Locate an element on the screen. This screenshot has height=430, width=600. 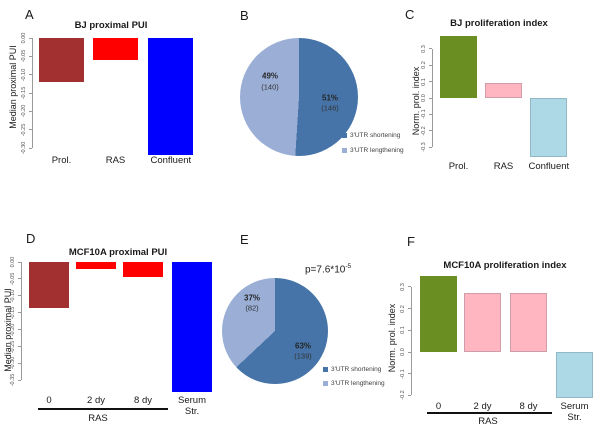
pie-slice-percent: 51% is located at coordinates (330, 98).